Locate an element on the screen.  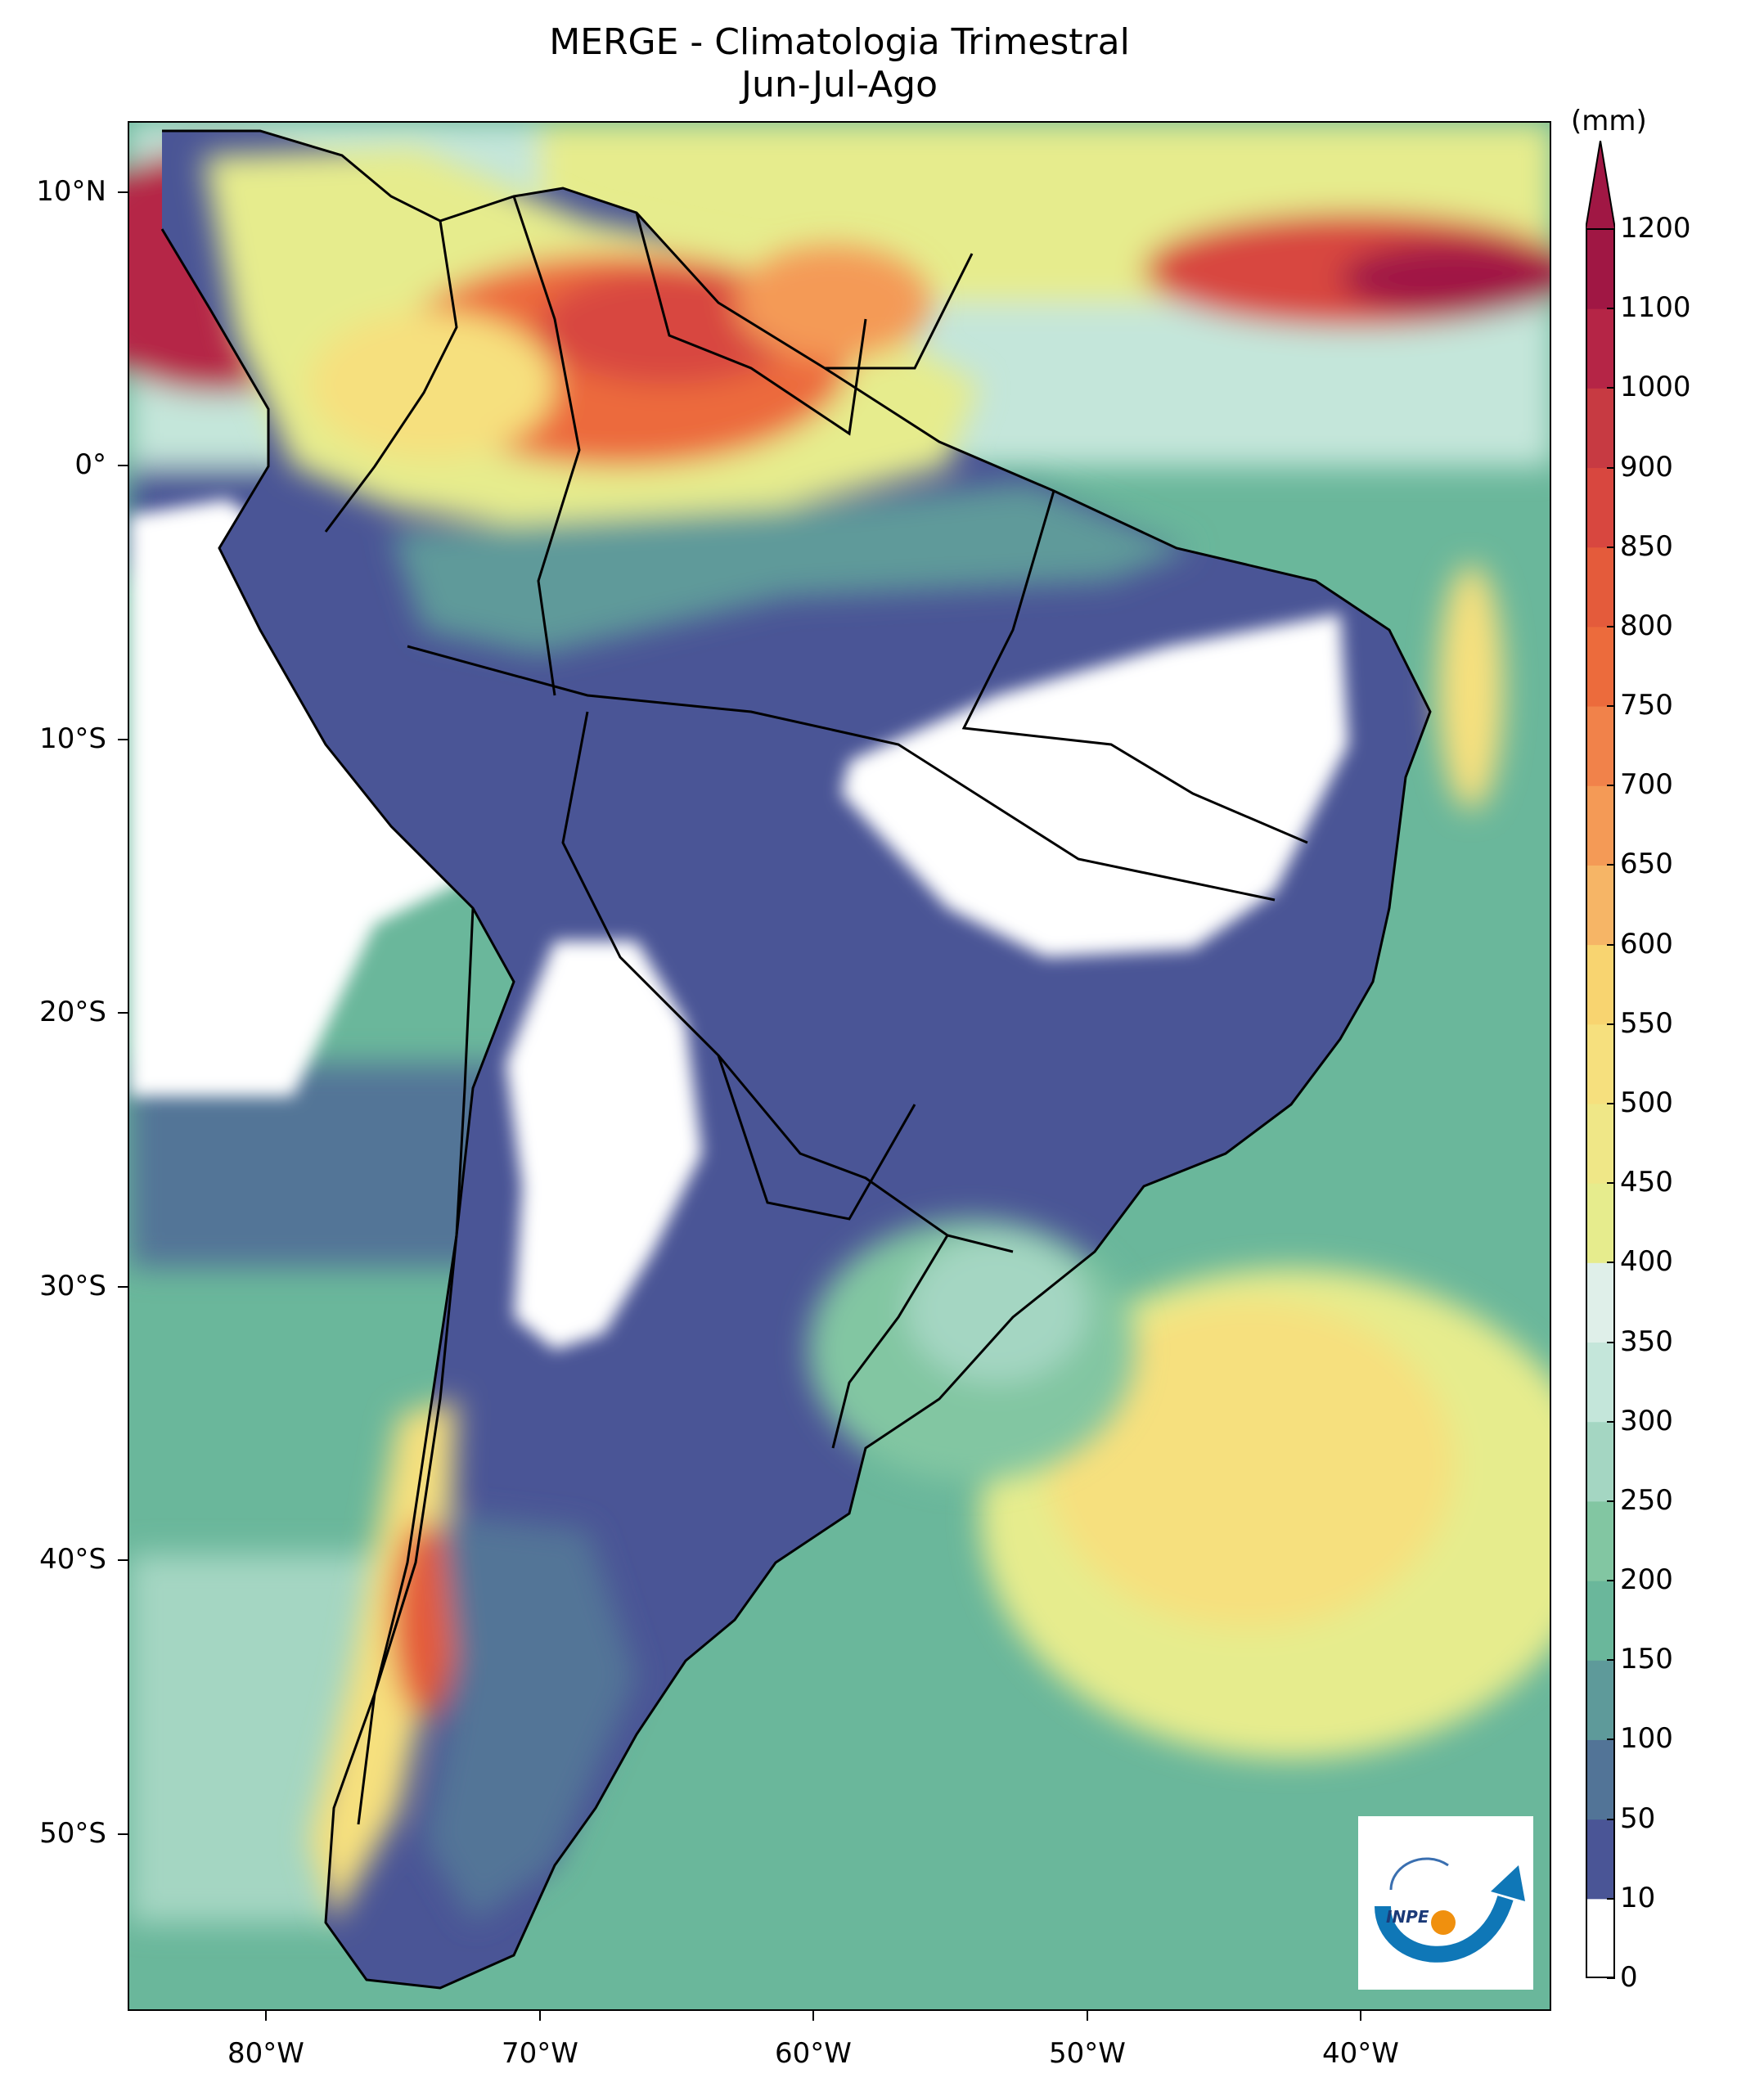
colorbar-tick-label: 250 is located at coordinates (1647, 1500).